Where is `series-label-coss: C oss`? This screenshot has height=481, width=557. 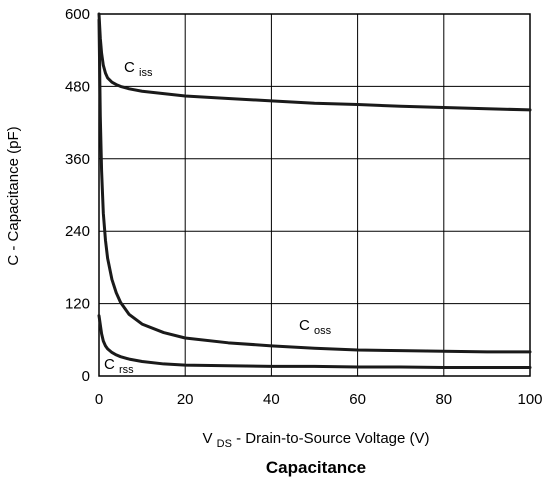
series-label-coss: C oss is located at coordinates (315, 327).